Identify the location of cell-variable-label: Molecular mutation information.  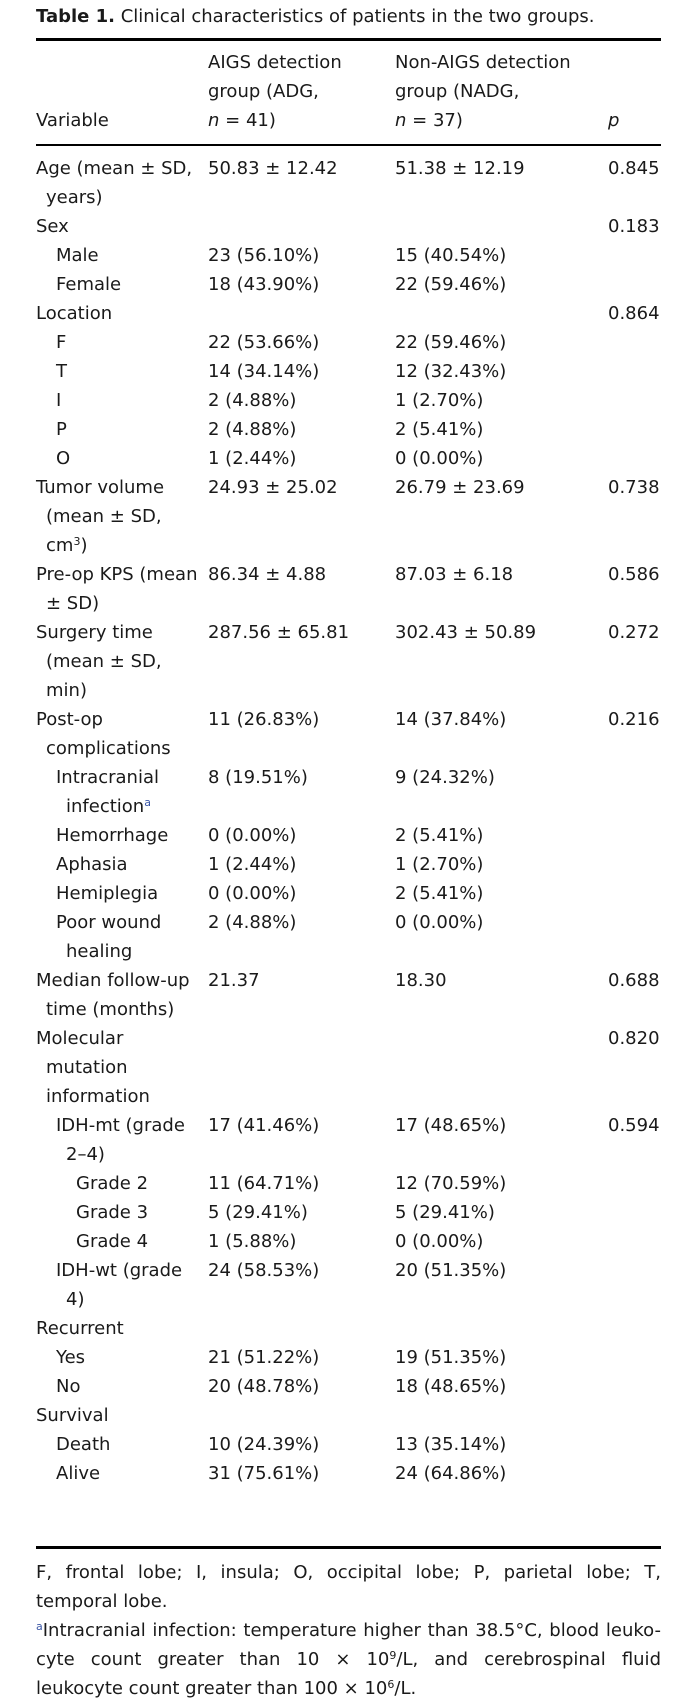
(93, 1067).